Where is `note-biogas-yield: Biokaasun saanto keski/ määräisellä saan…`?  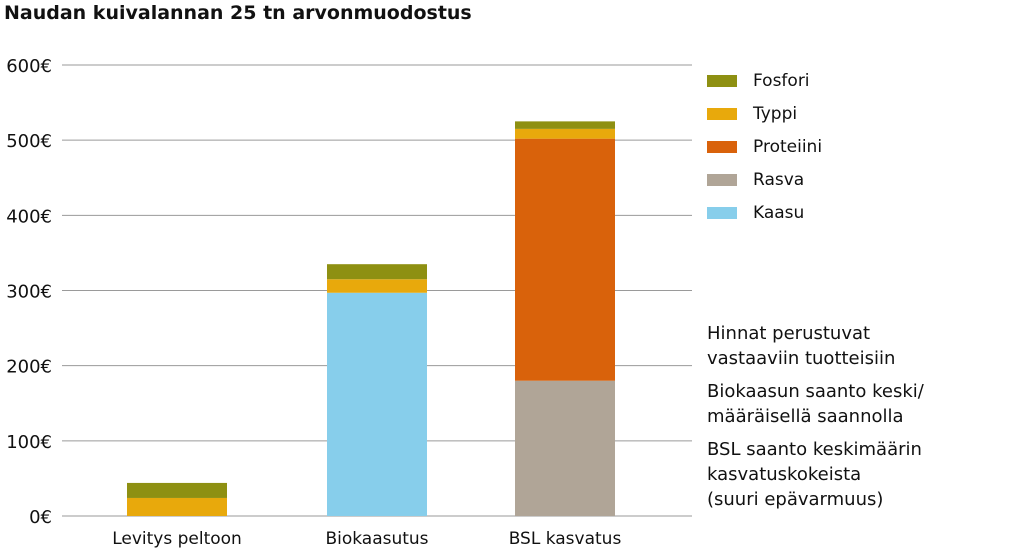
note-biogas-yield: Biokaasun saanto keski/ määräisellä saan… is located at coordinates (815, 404).